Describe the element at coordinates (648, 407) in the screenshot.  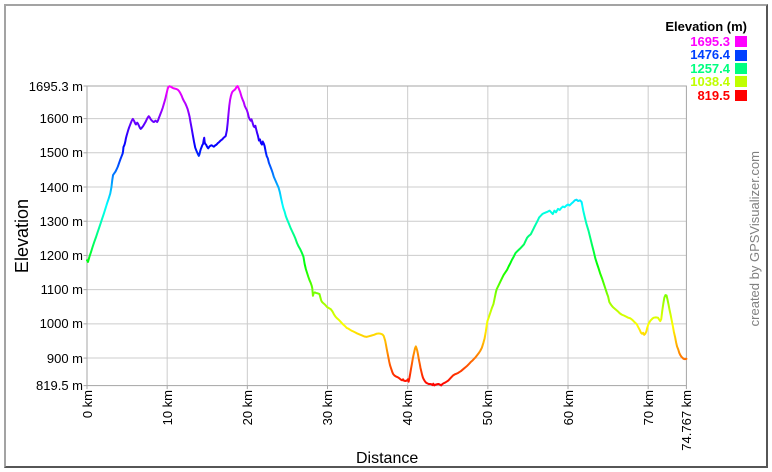
I see `x-tick-label: 70 km` at that location.